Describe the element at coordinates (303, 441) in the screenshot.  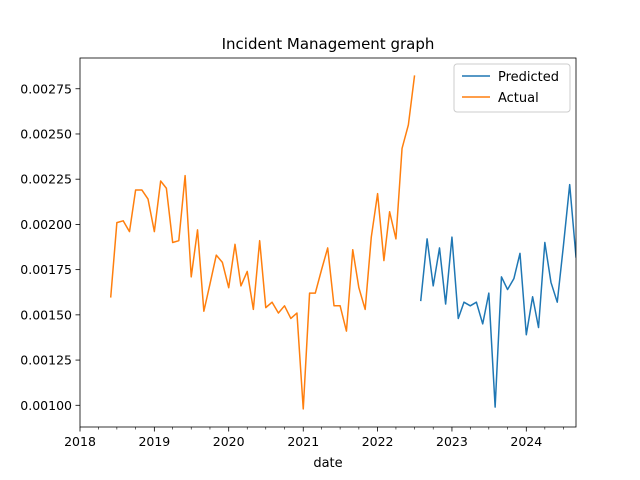
I see `x-tick-label: 2021` at that location.